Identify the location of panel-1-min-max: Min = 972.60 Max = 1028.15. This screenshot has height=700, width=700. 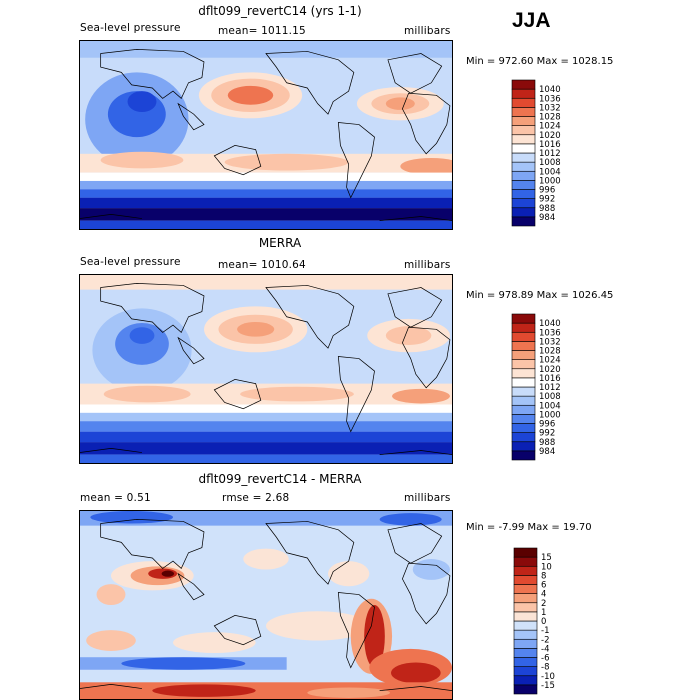
(540, 61).